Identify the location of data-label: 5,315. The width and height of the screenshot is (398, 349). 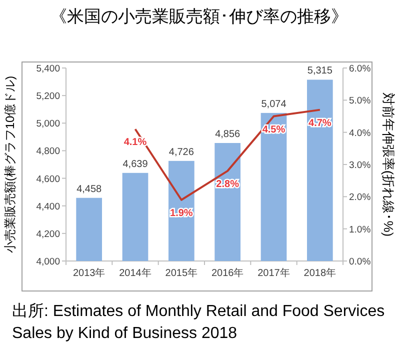
(320, 71).